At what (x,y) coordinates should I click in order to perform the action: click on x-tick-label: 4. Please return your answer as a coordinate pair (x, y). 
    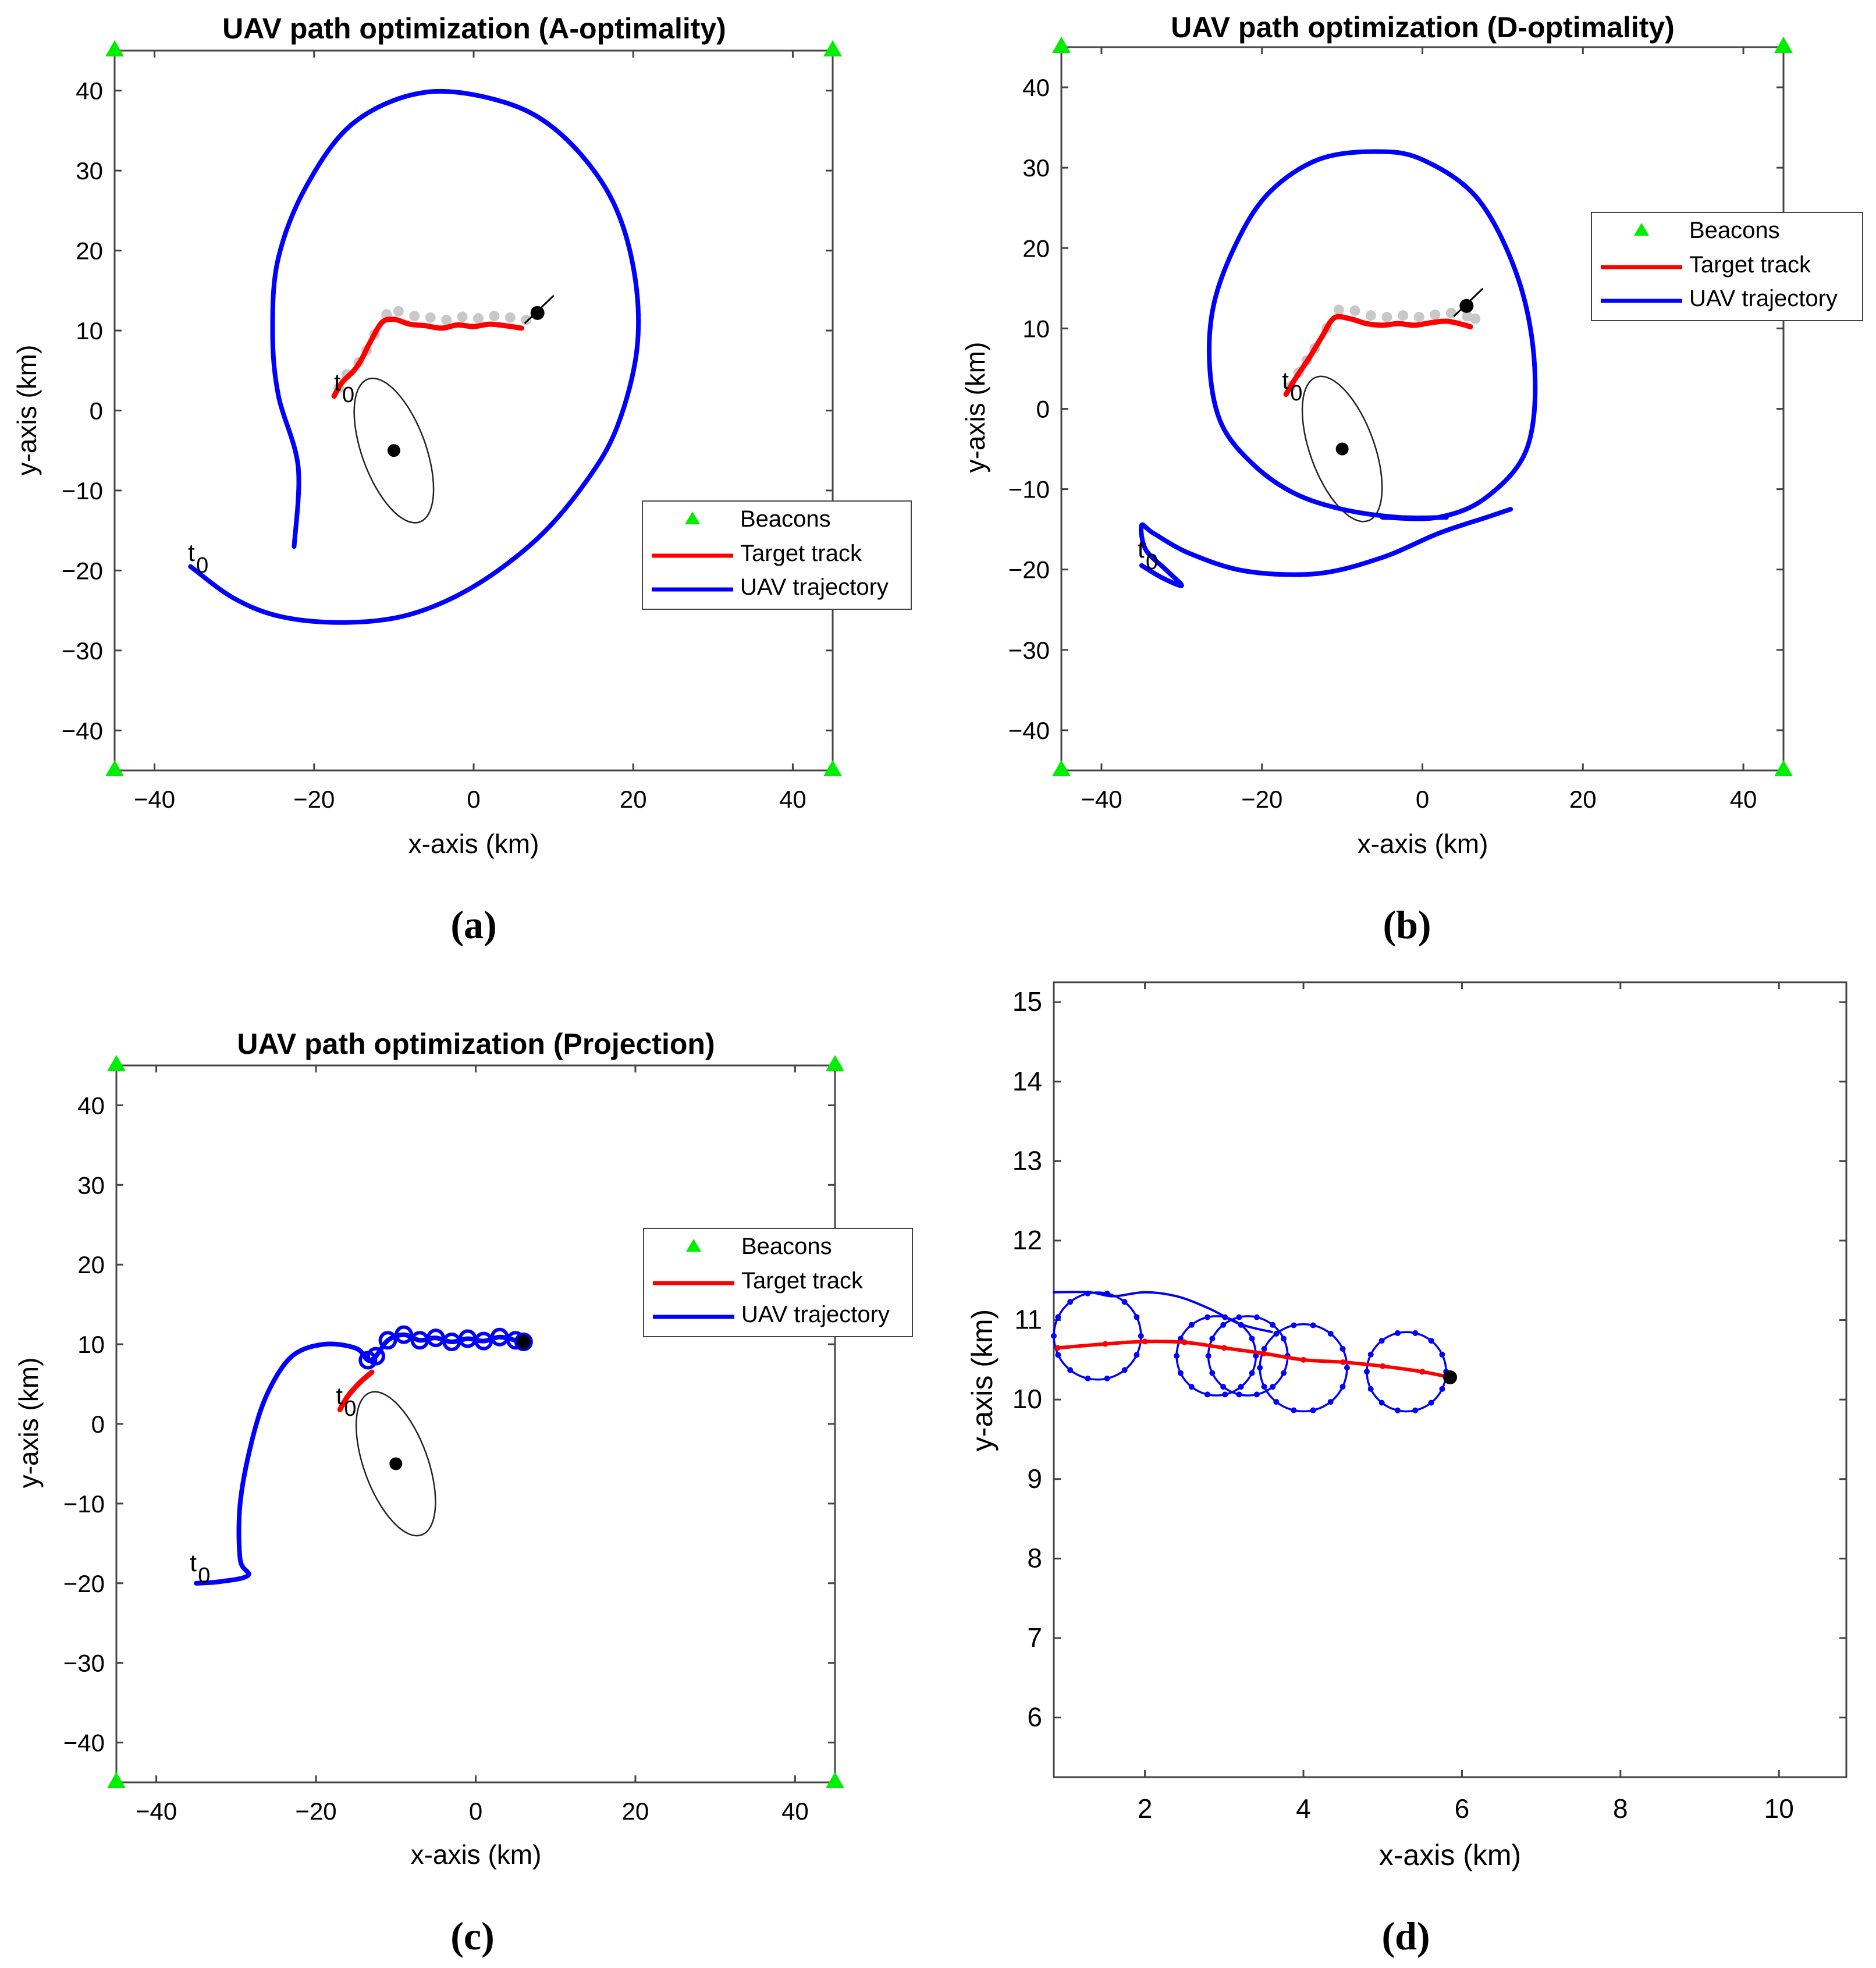
    Looking at the image, I should click on (1303, 1808).